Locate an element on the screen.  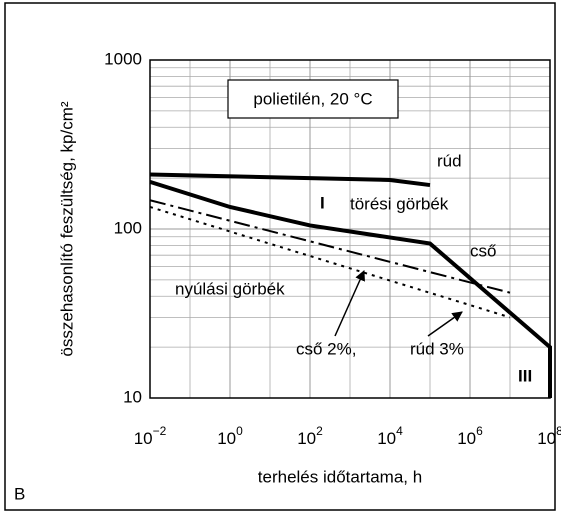
y-tick-label: 1000 is located at coordinates (123, 58).